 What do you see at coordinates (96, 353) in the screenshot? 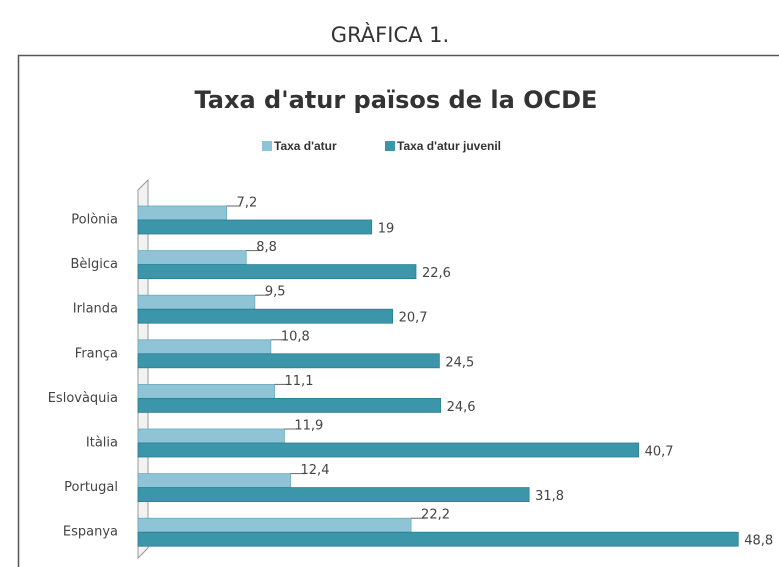
I see `category-label: França` at bounding box center [96, 353].